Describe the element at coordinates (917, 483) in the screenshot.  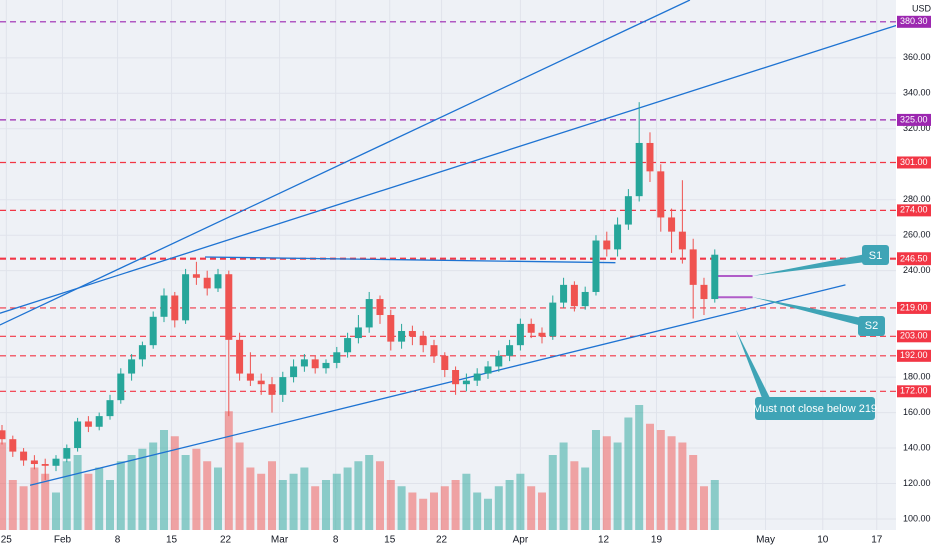
I see `y-tick-label: 120.00` at that location.